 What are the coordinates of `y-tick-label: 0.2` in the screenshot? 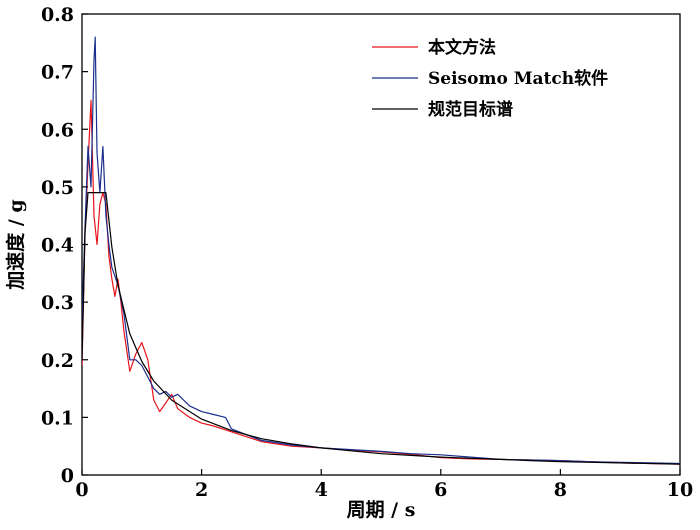 It's located at (57, 361).